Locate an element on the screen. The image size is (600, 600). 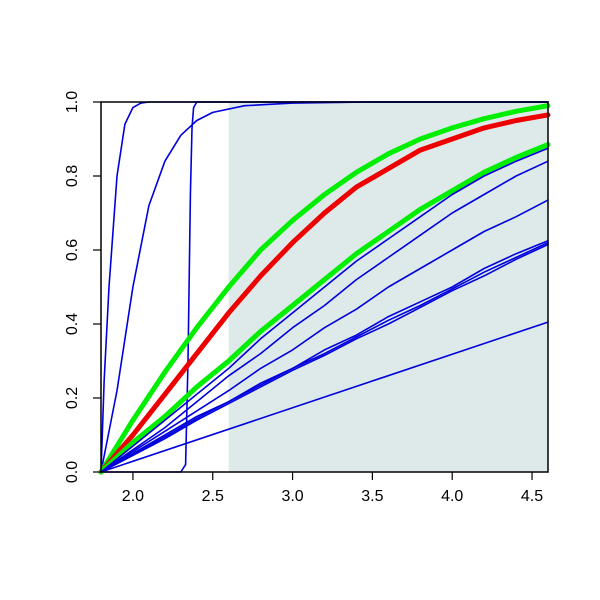
x-tick-label: 4.5 is located at coordinates (532, 496).